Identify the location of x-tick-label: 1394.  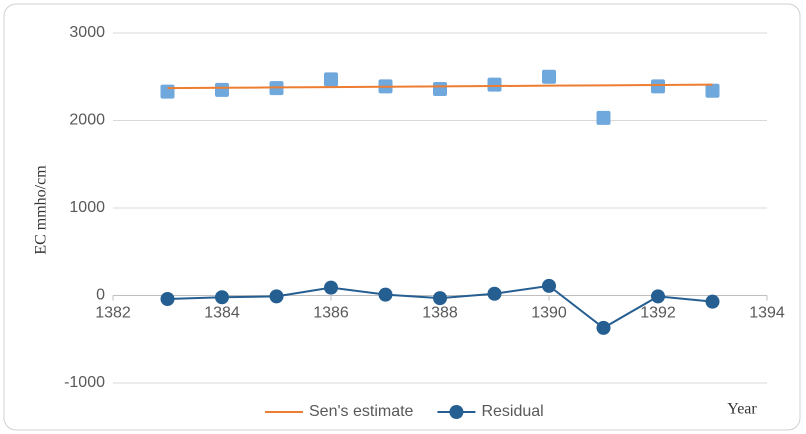
(767, 313).